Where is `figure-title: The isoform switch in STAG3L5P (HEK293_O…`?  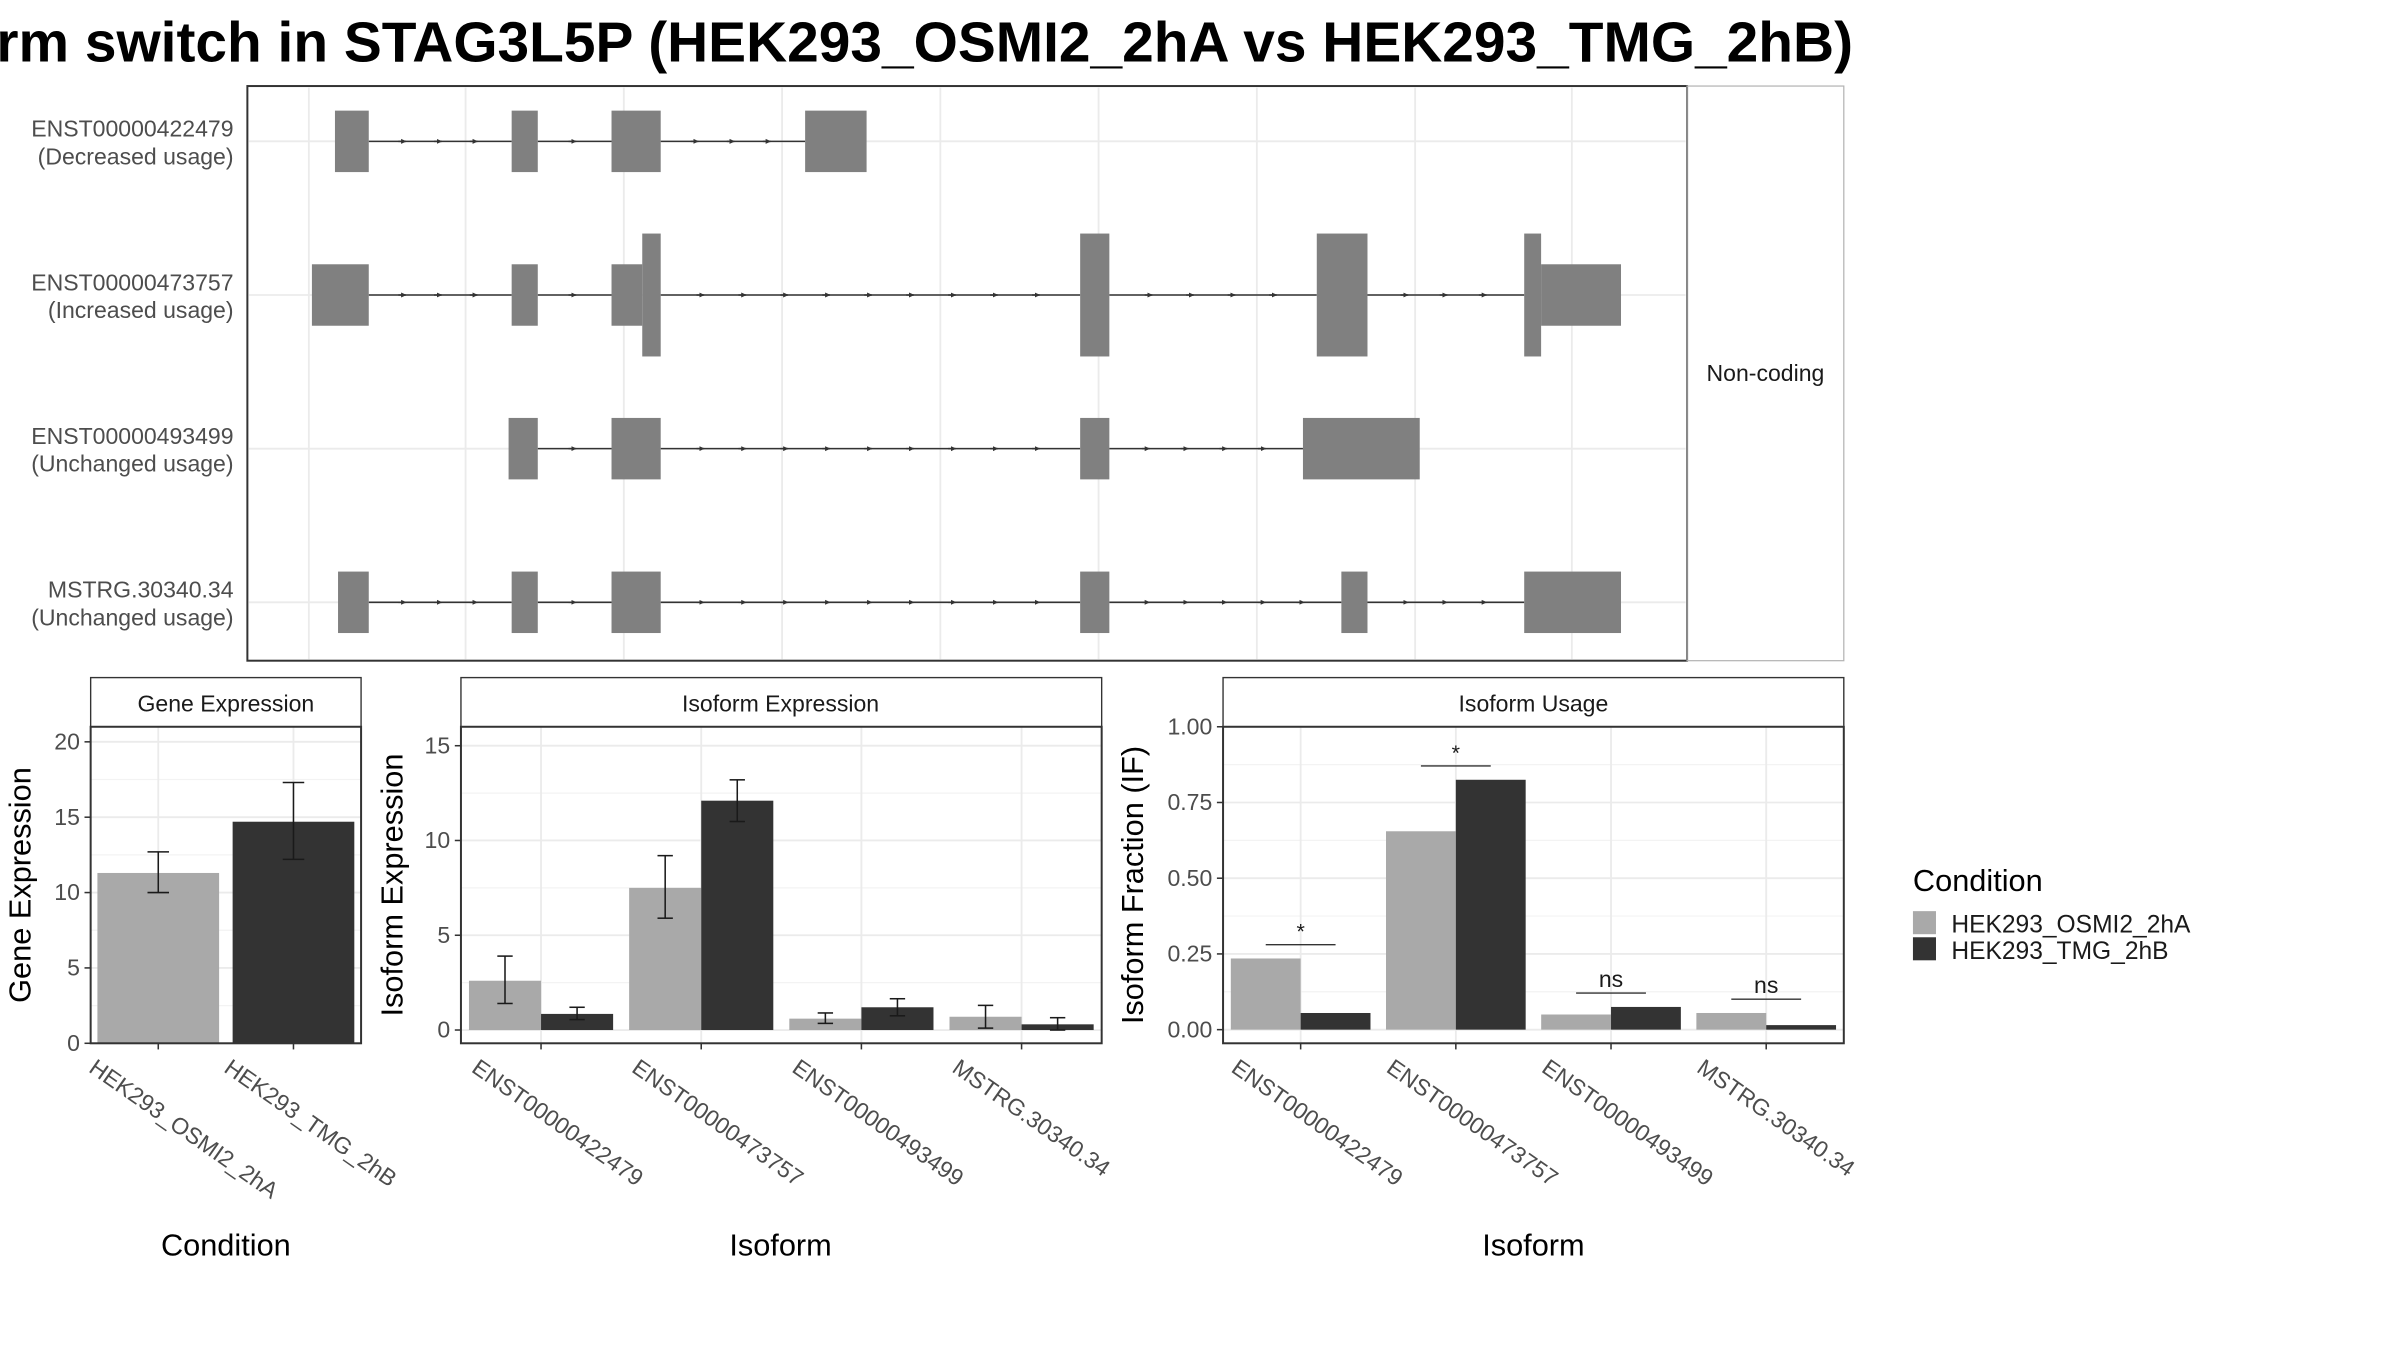
figure-title: The isoform switch in STAG3L5P (HEK293_O… is located at coordinates (927, 42).